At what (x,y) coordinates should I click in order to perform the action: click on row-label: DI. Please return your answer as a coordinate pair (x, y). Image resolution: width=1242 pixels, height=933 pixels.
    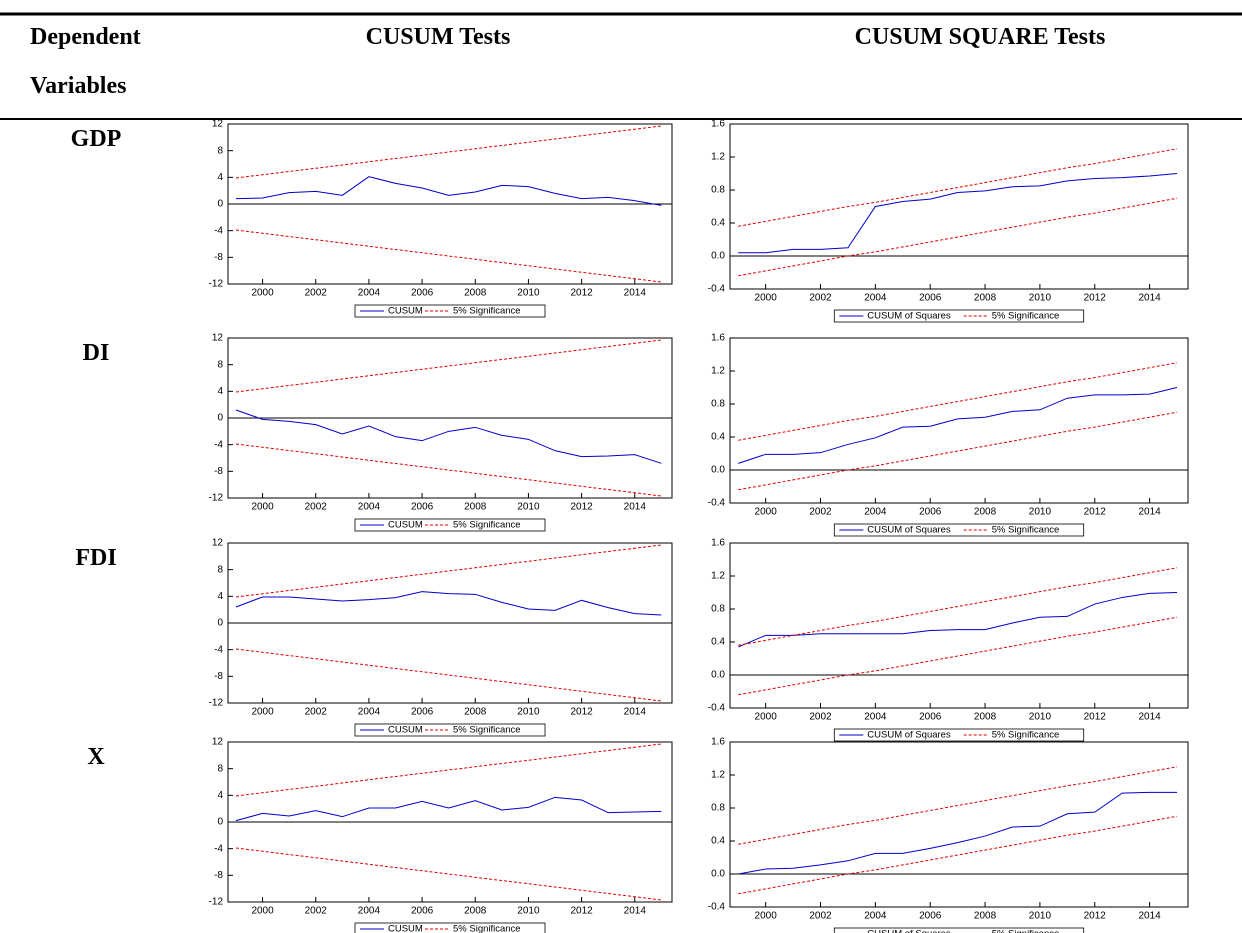
    Looking at the image, I should click on (96, 353).